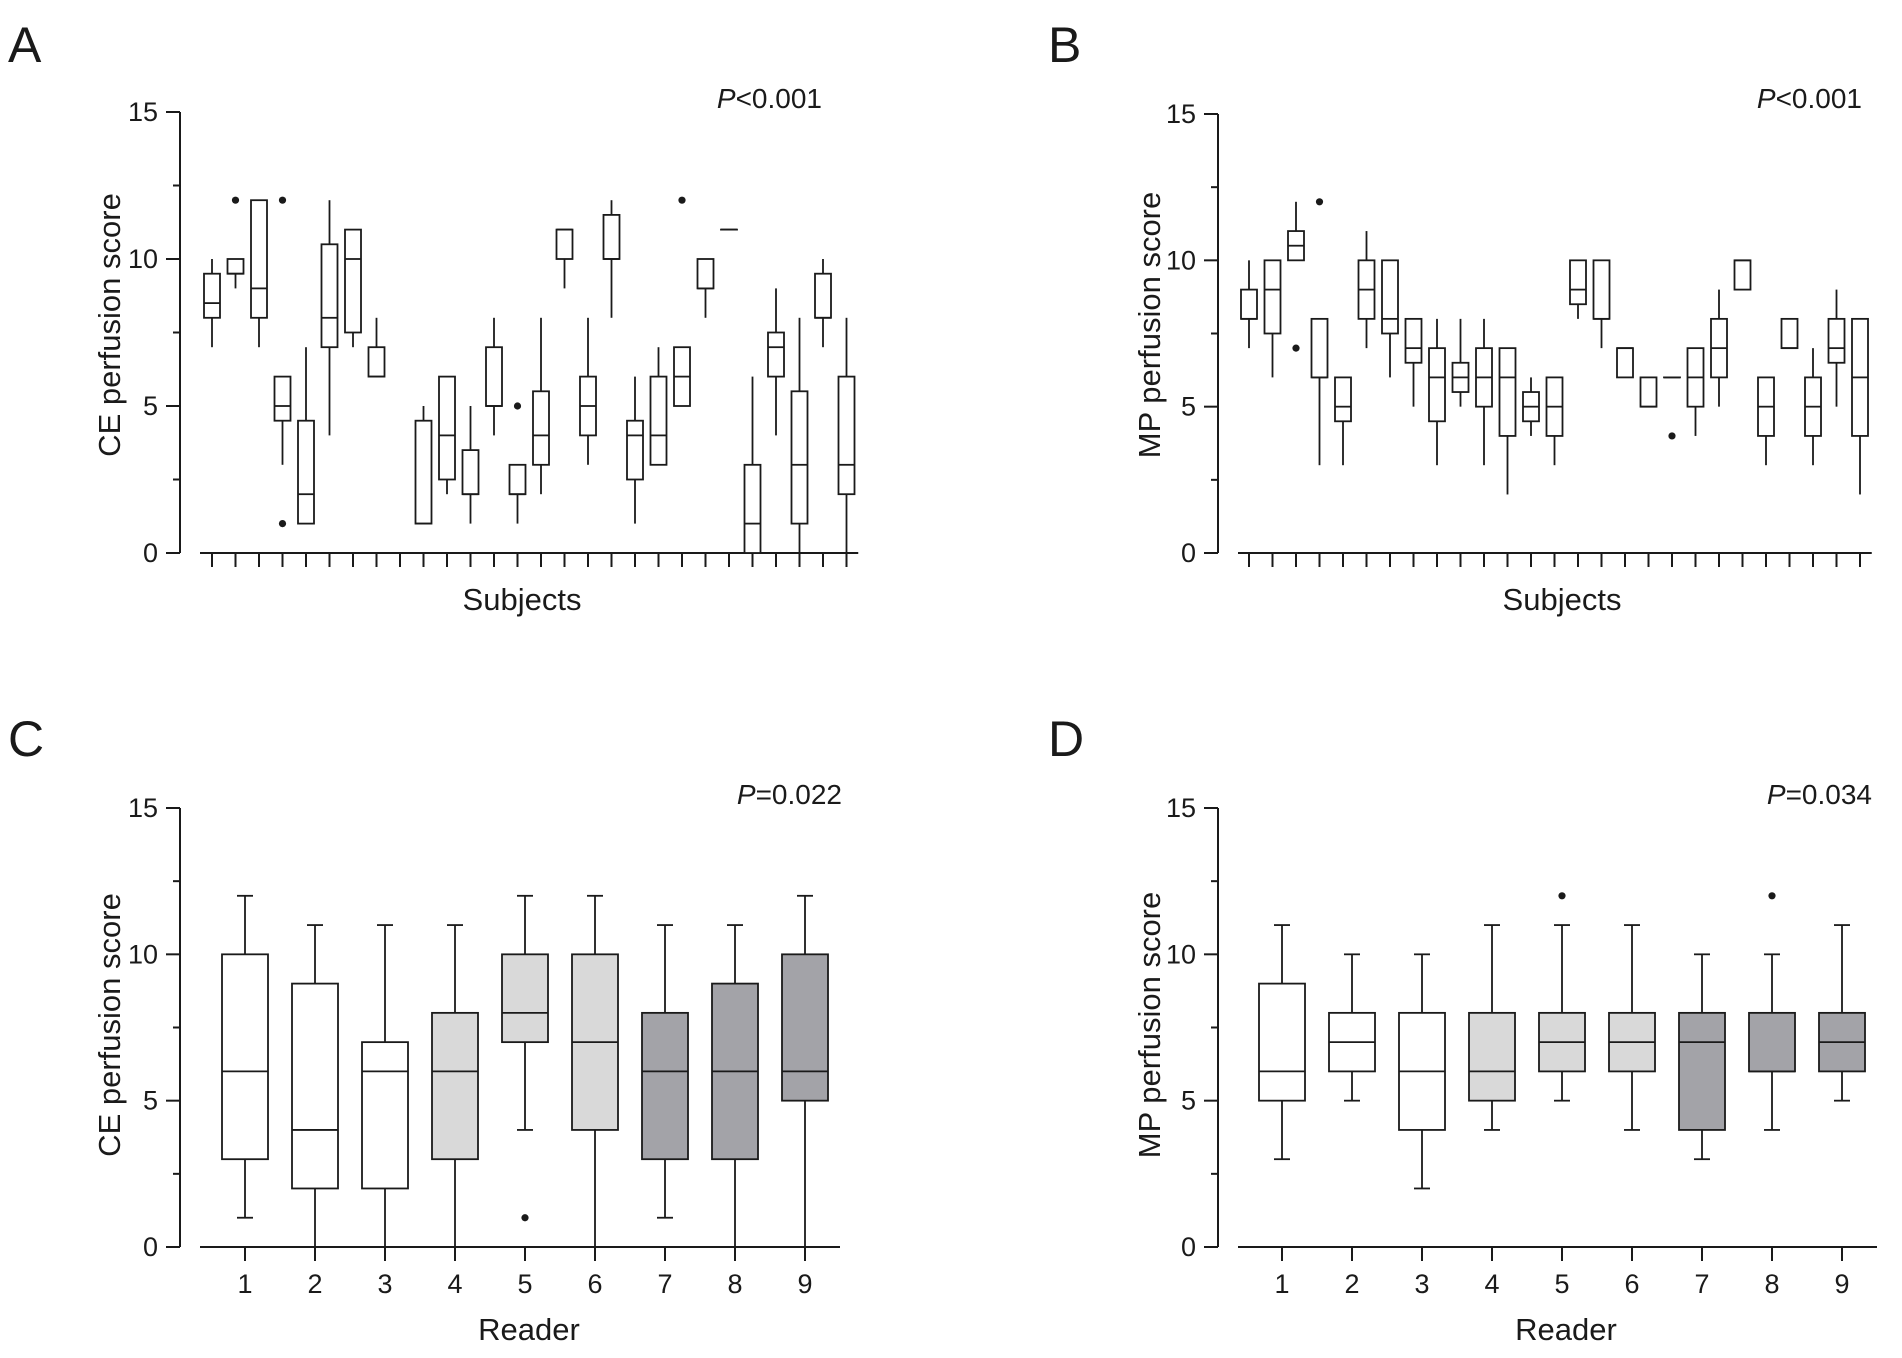 Image resolution: width=1902 pixels, height=1358 pixels. I want to click on plot-area: 0 5 10 15 1 2 3 4 5 6 7 8 9, so click(484, 1046).